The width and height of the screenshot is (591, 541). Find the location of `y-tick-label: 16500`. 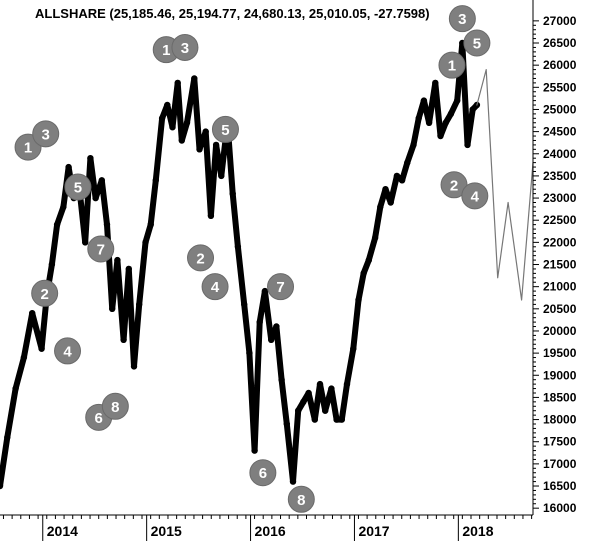

y-tick-label: 16500 is located at coordinates (560, 486).